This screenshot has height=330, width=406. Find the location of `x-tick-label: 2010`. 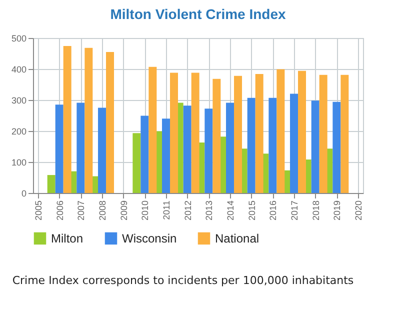

x-tick-label: 2010 is located at coordinates (145, 210).